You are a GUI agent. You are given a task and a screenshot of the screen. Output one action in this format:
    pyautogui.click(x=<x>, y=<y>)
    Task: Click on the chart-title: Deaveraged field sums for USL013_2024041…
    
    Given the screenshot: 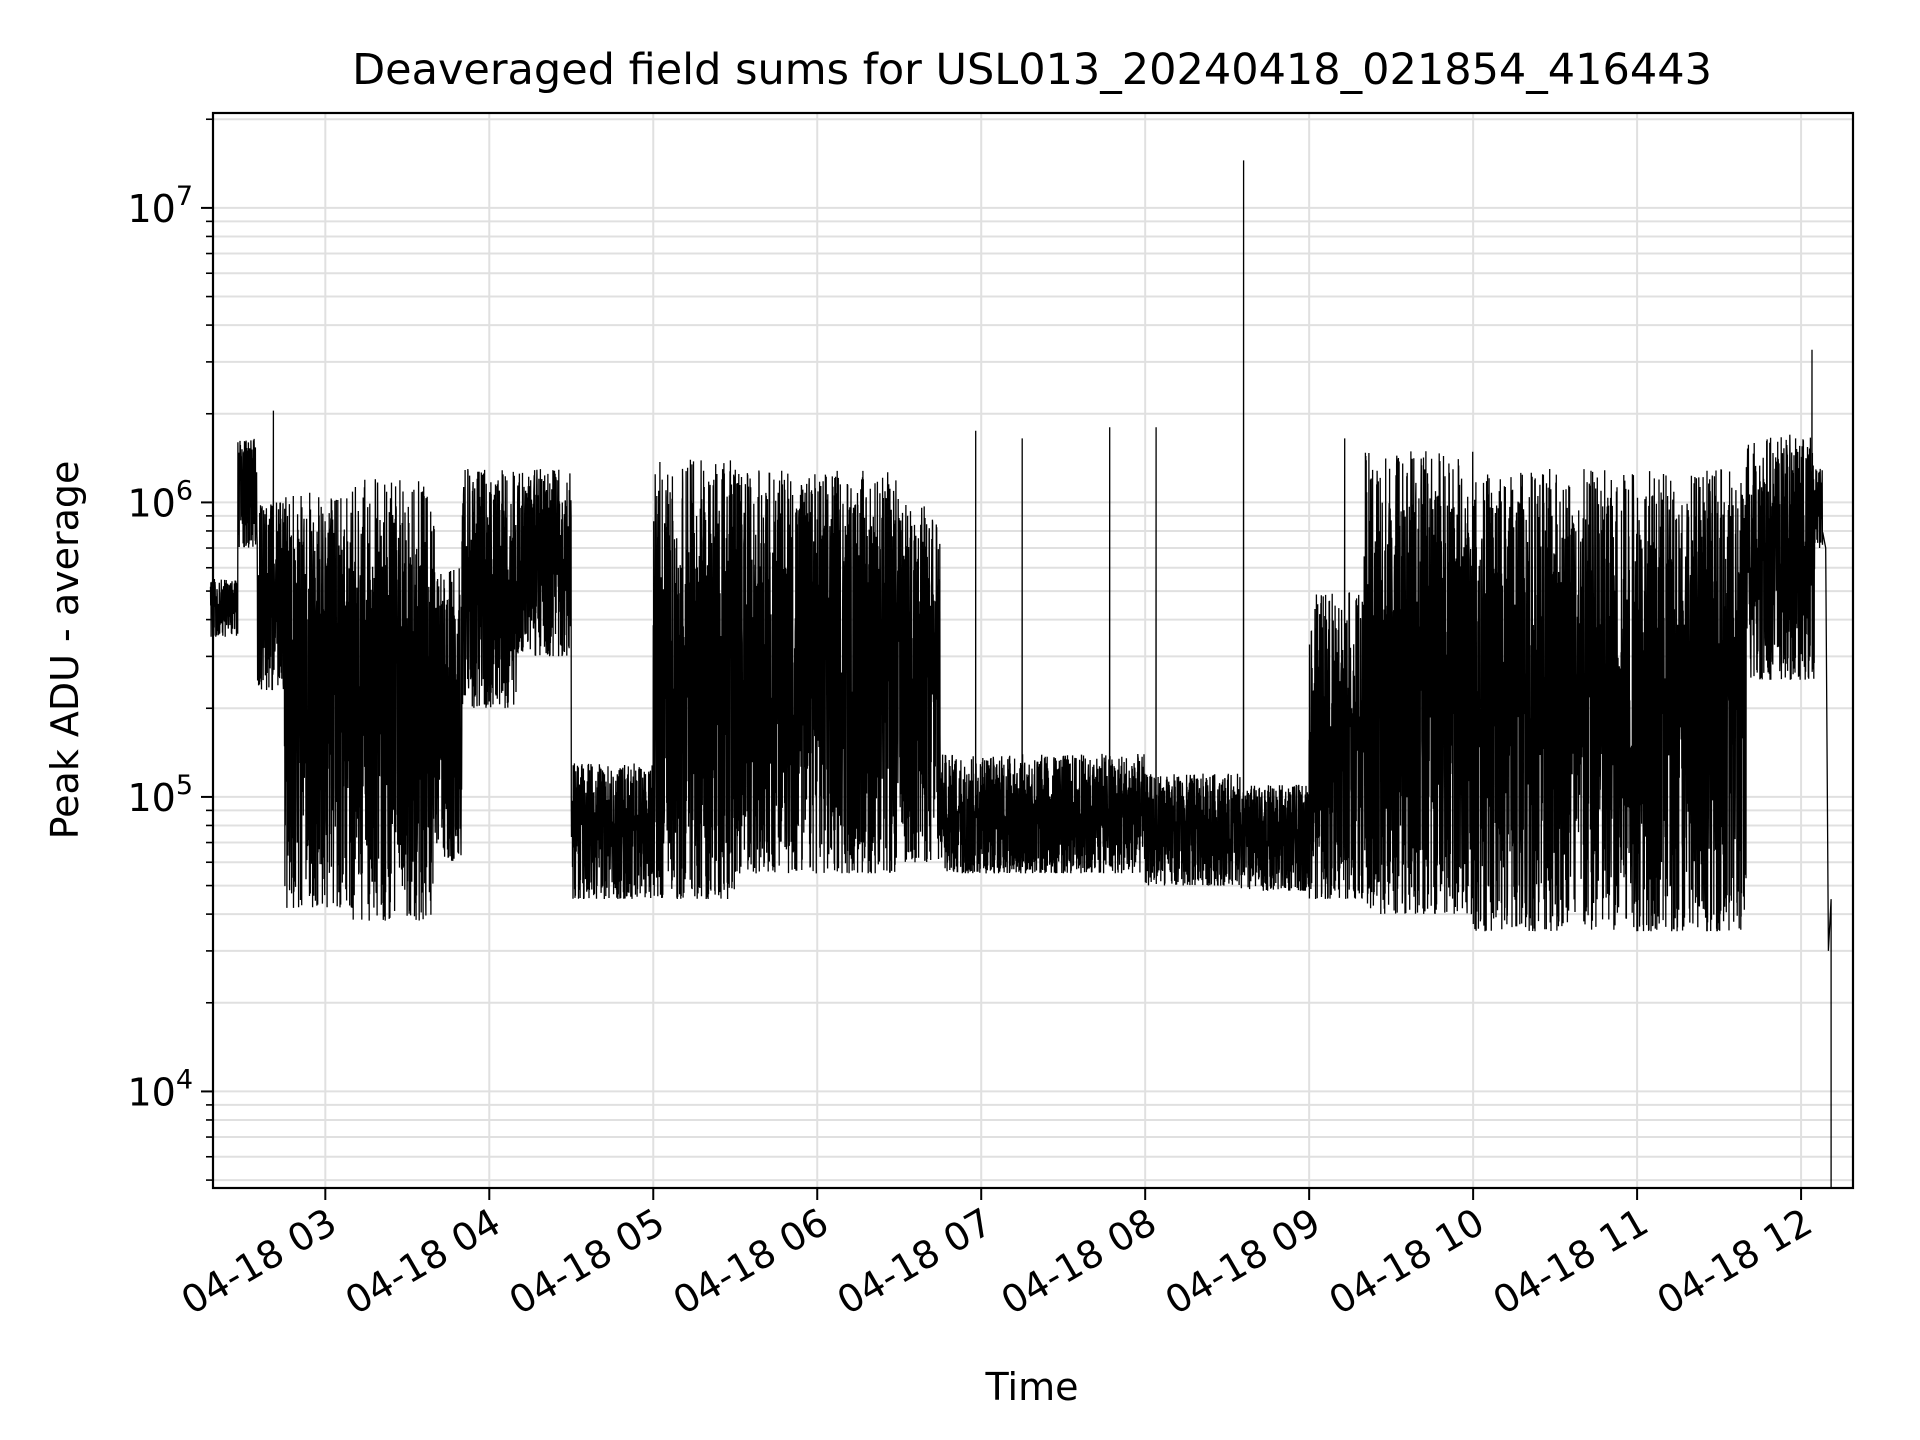 What is the action you would take?
    pyautogui.click(x=1032, y=70)
    